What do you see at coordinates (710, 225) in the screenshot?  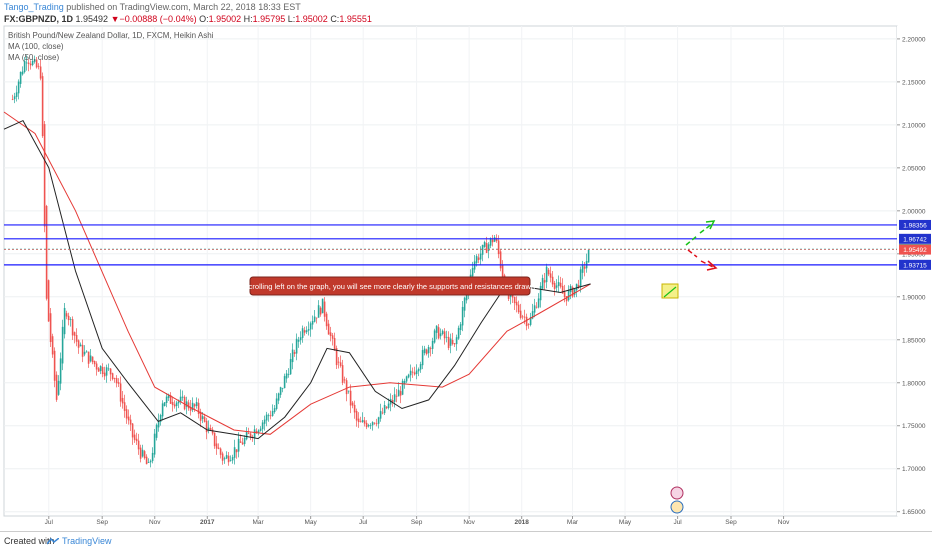 I see `arrow-up-head-icon` at bounding box center [710, 225].